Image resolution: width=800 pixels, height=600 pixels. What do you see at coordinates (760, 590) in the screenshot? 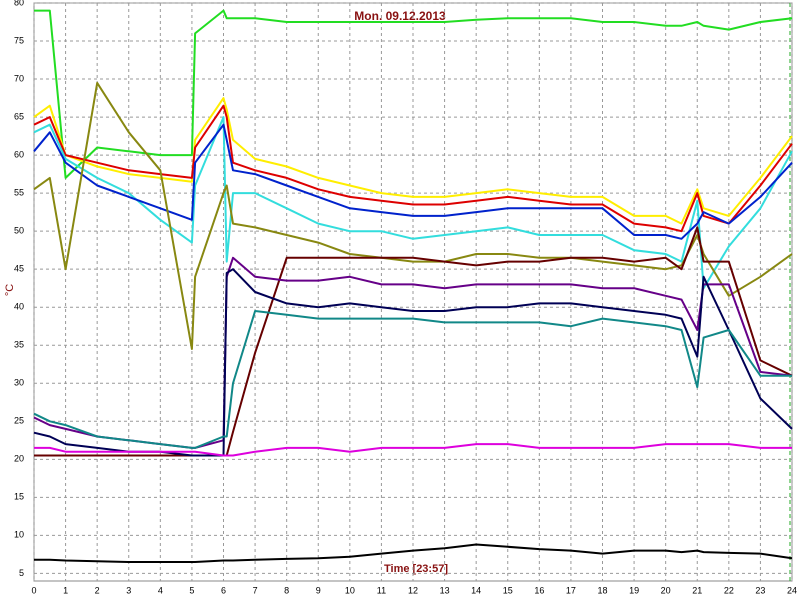
I see `x-tick-label: 23` at bounding box center [760, 590].